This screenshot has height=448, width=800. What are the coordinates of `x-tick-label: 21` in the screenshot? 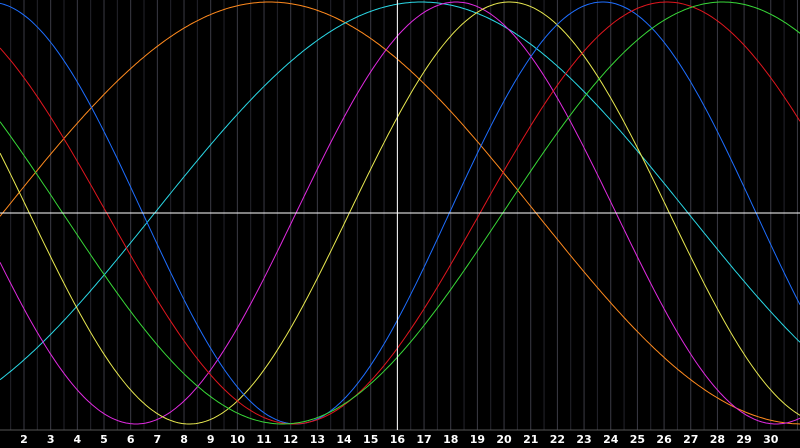 It's located at (530, 439).